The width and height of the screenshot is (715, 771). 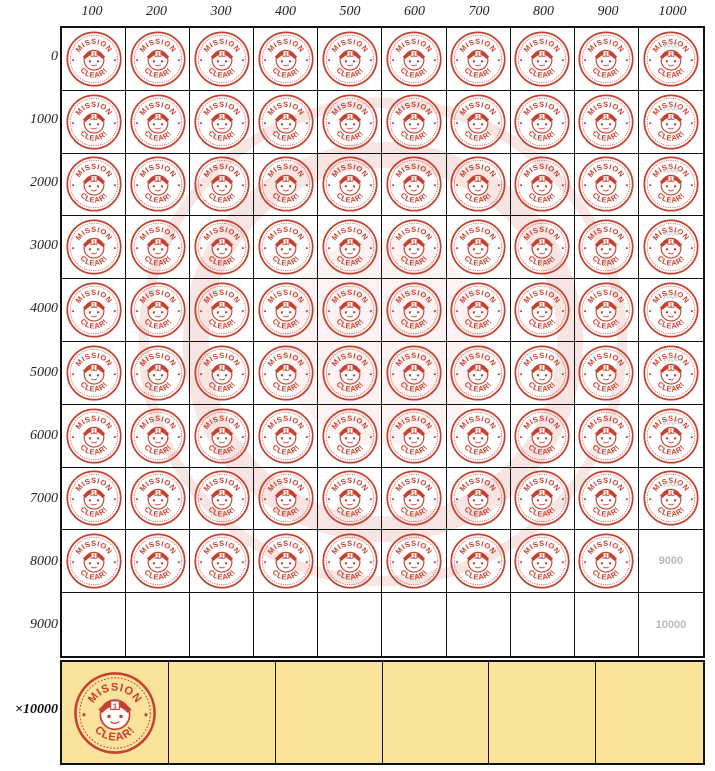 What do you see at coordinates (670, 562) in the screenshot?
I see `stamp-cell: 9000` at bounding box center [670, 562].